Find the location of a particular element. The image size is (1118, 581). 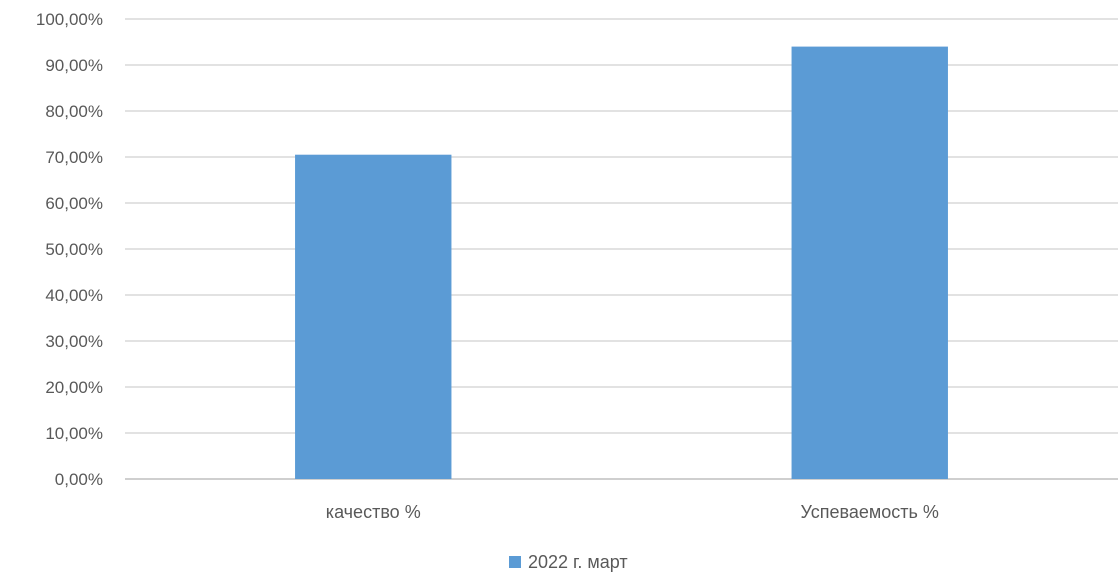

y-tick-label: 50,00% is located at coordinates (74, 249).